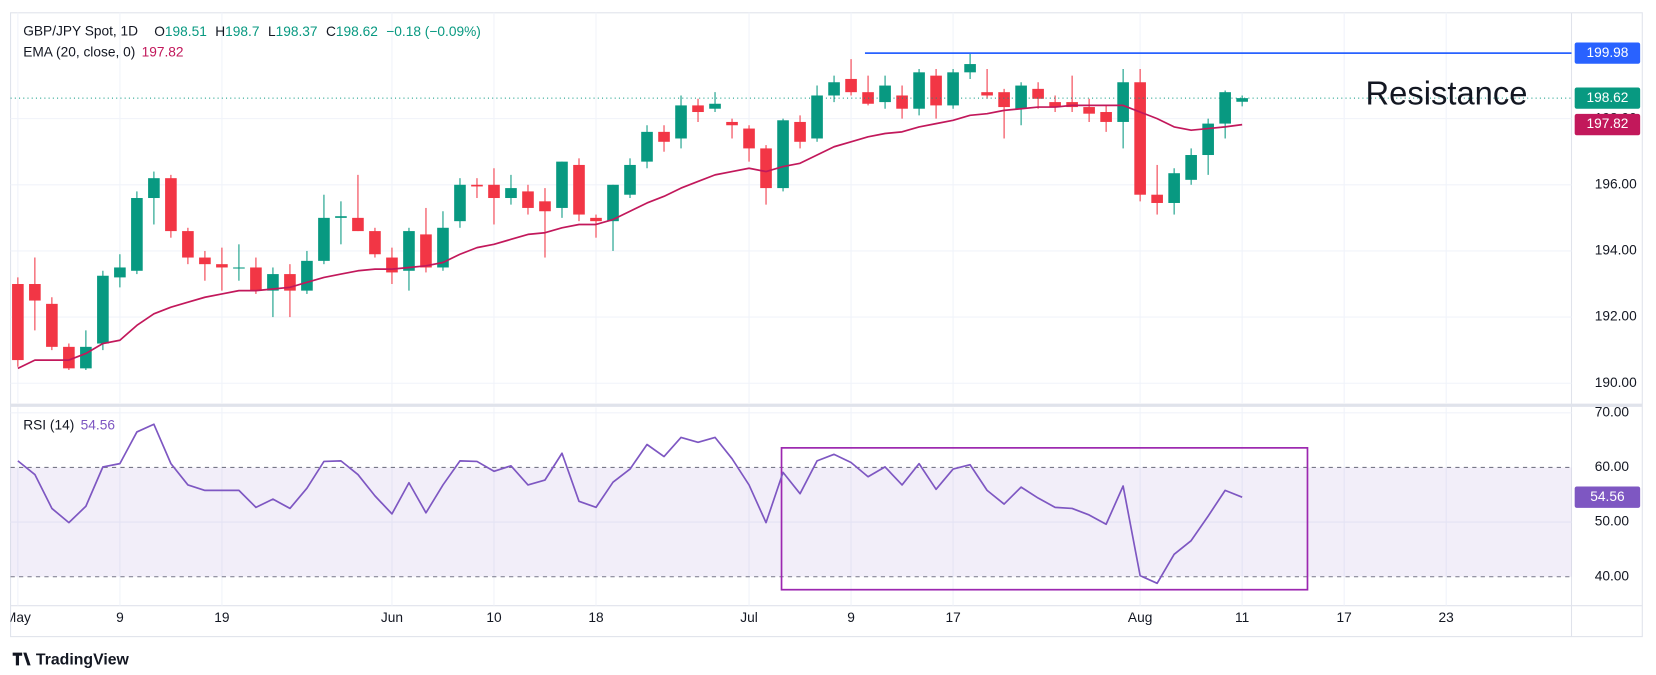 The width and height of the screenshot is (1656, 675). What do you see at coordinates (596, 617) in the screenshot?
I see `x-tick-label: 18` at bounding box center [596, 617].